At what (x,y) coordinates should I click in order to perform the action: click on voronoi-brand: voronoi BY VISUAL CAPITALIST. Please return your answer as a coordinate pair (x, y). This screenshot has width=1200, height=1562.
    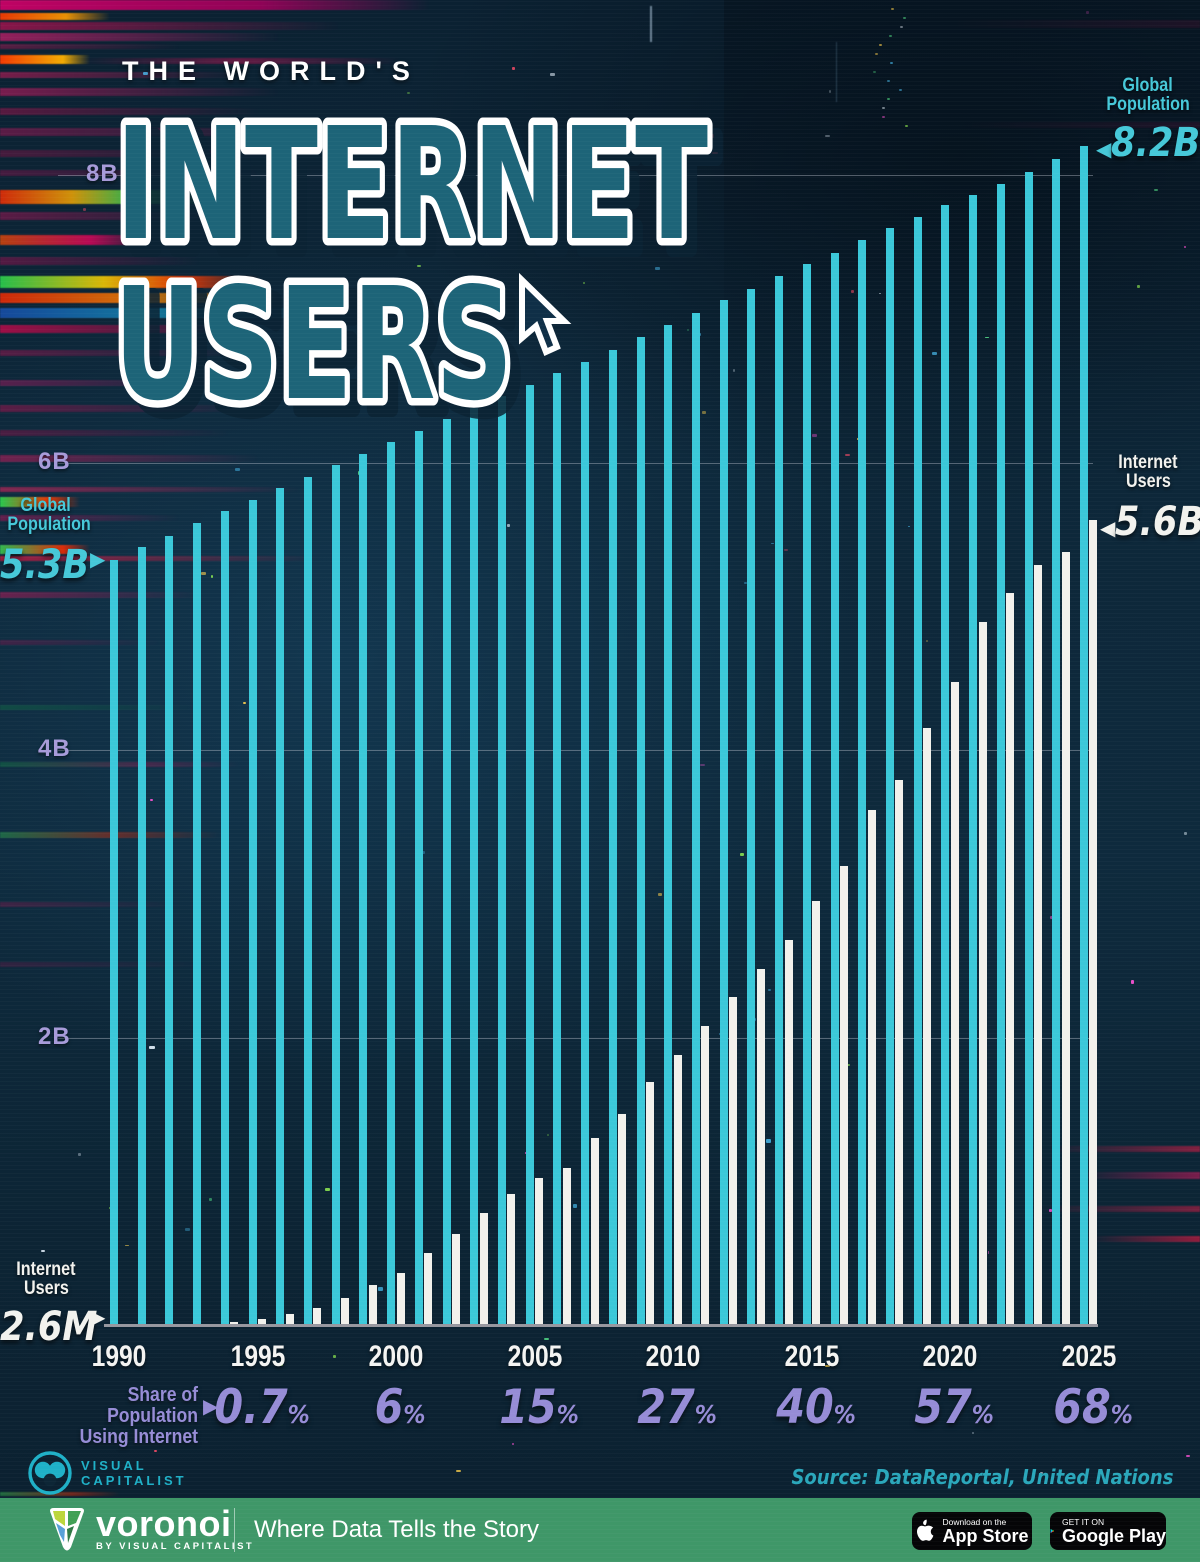
    Looking at the image, I should click on (175, 1529).